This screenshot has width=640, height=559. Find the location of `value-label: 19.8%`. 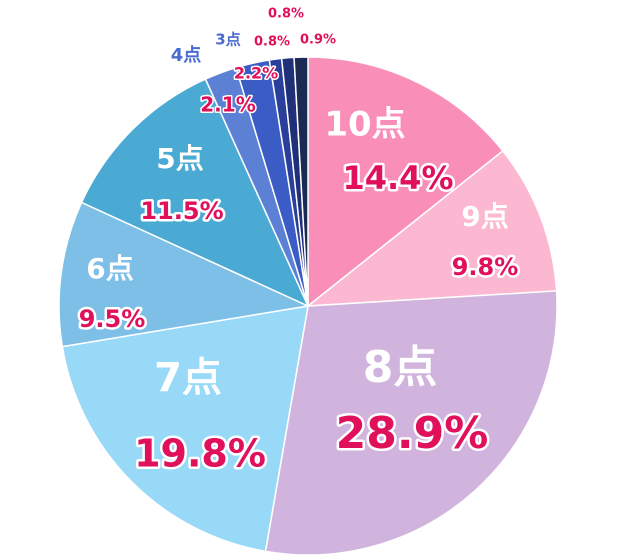

value-label: 19.8% is located at coordinates (200, 454).